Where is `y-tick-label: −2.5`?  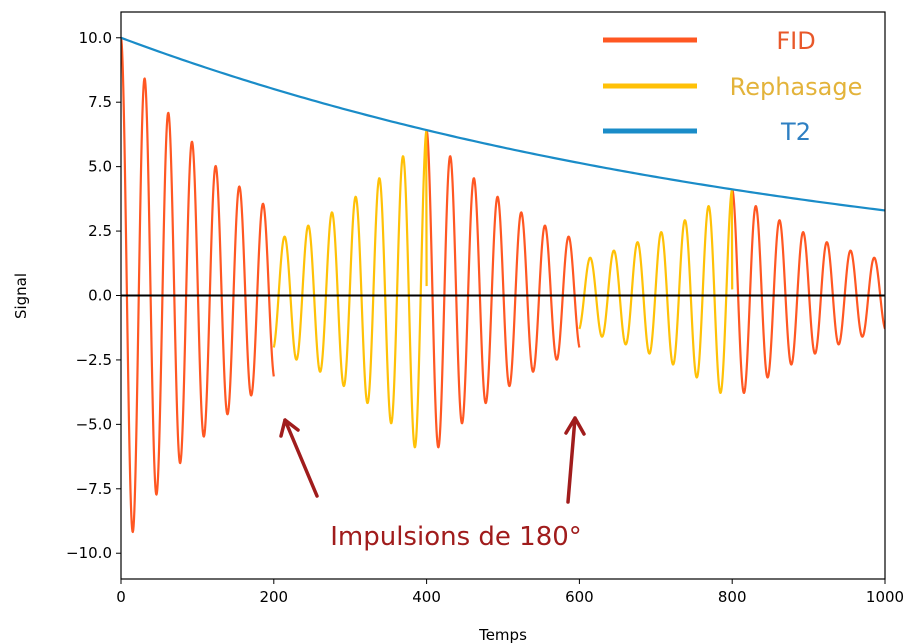 y-tick-label: −2.5 is located at coordinates (94, 360).